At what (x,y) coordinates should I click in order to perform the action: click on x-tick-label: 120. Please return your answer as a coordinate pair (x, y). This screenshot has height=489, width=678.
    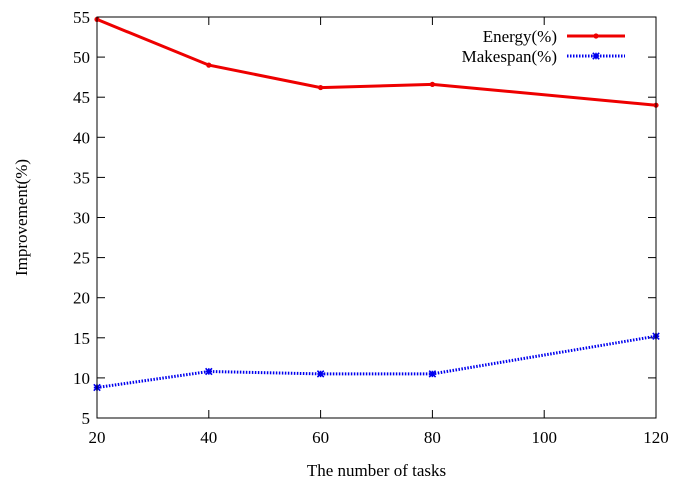
    Looking at the image, I should click on (656, 437).